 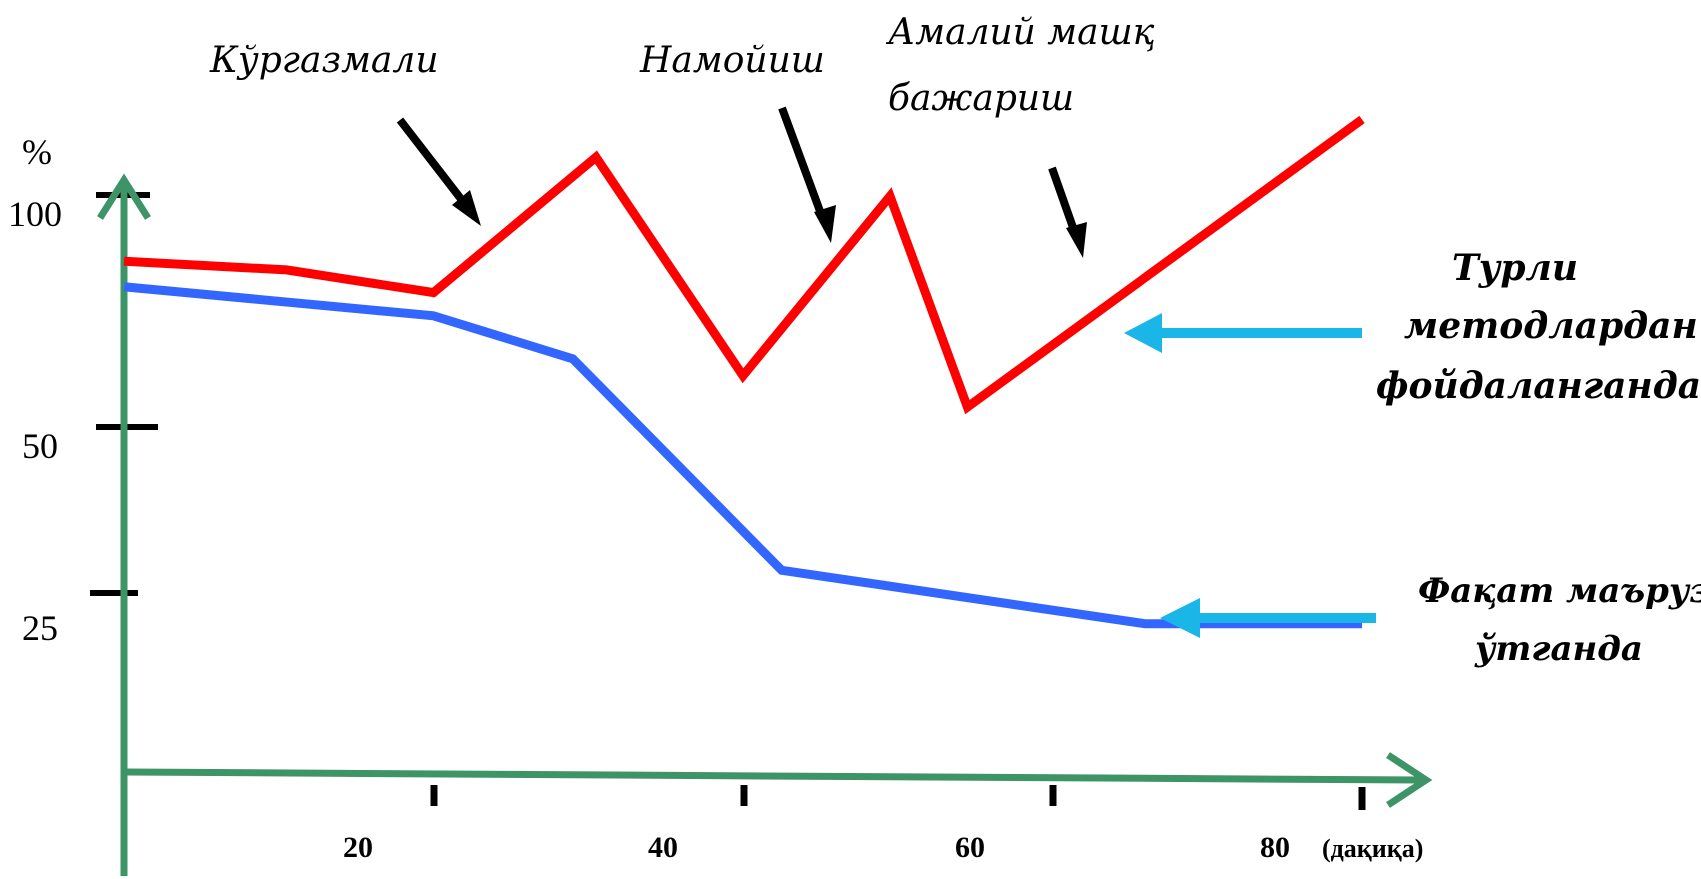 I want to click on pointer-arrow-namoyish, so click(x=807, y=174).